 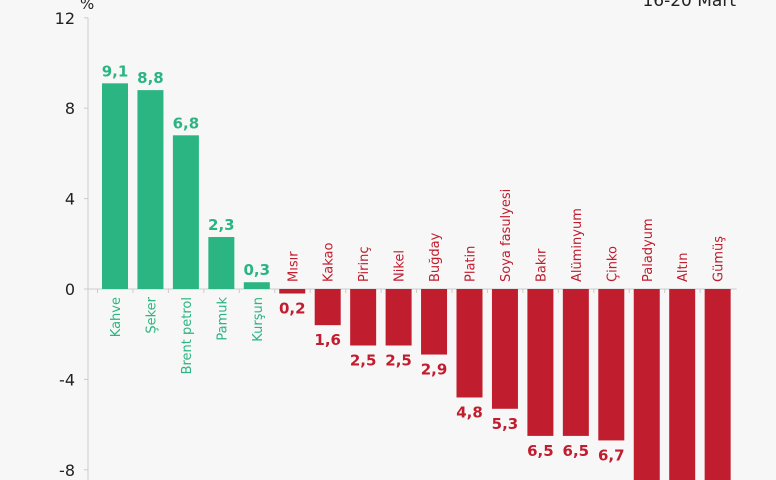 I want to click on bar-nikel, so click(x=398, y=317).